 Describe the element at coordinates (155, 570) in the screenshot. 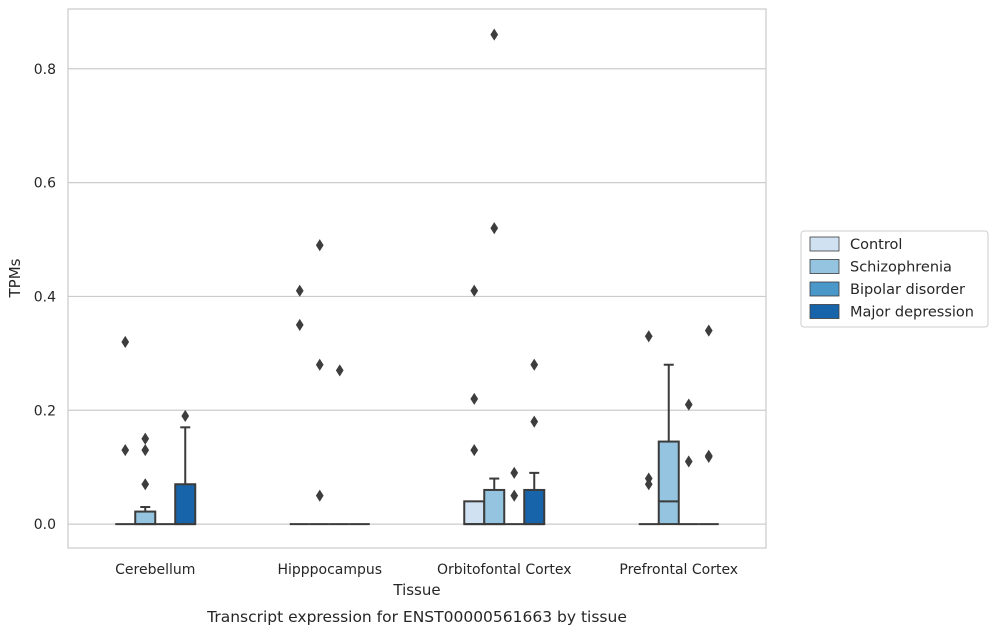

I see `x-tick-label: Cerebellum` at that location.